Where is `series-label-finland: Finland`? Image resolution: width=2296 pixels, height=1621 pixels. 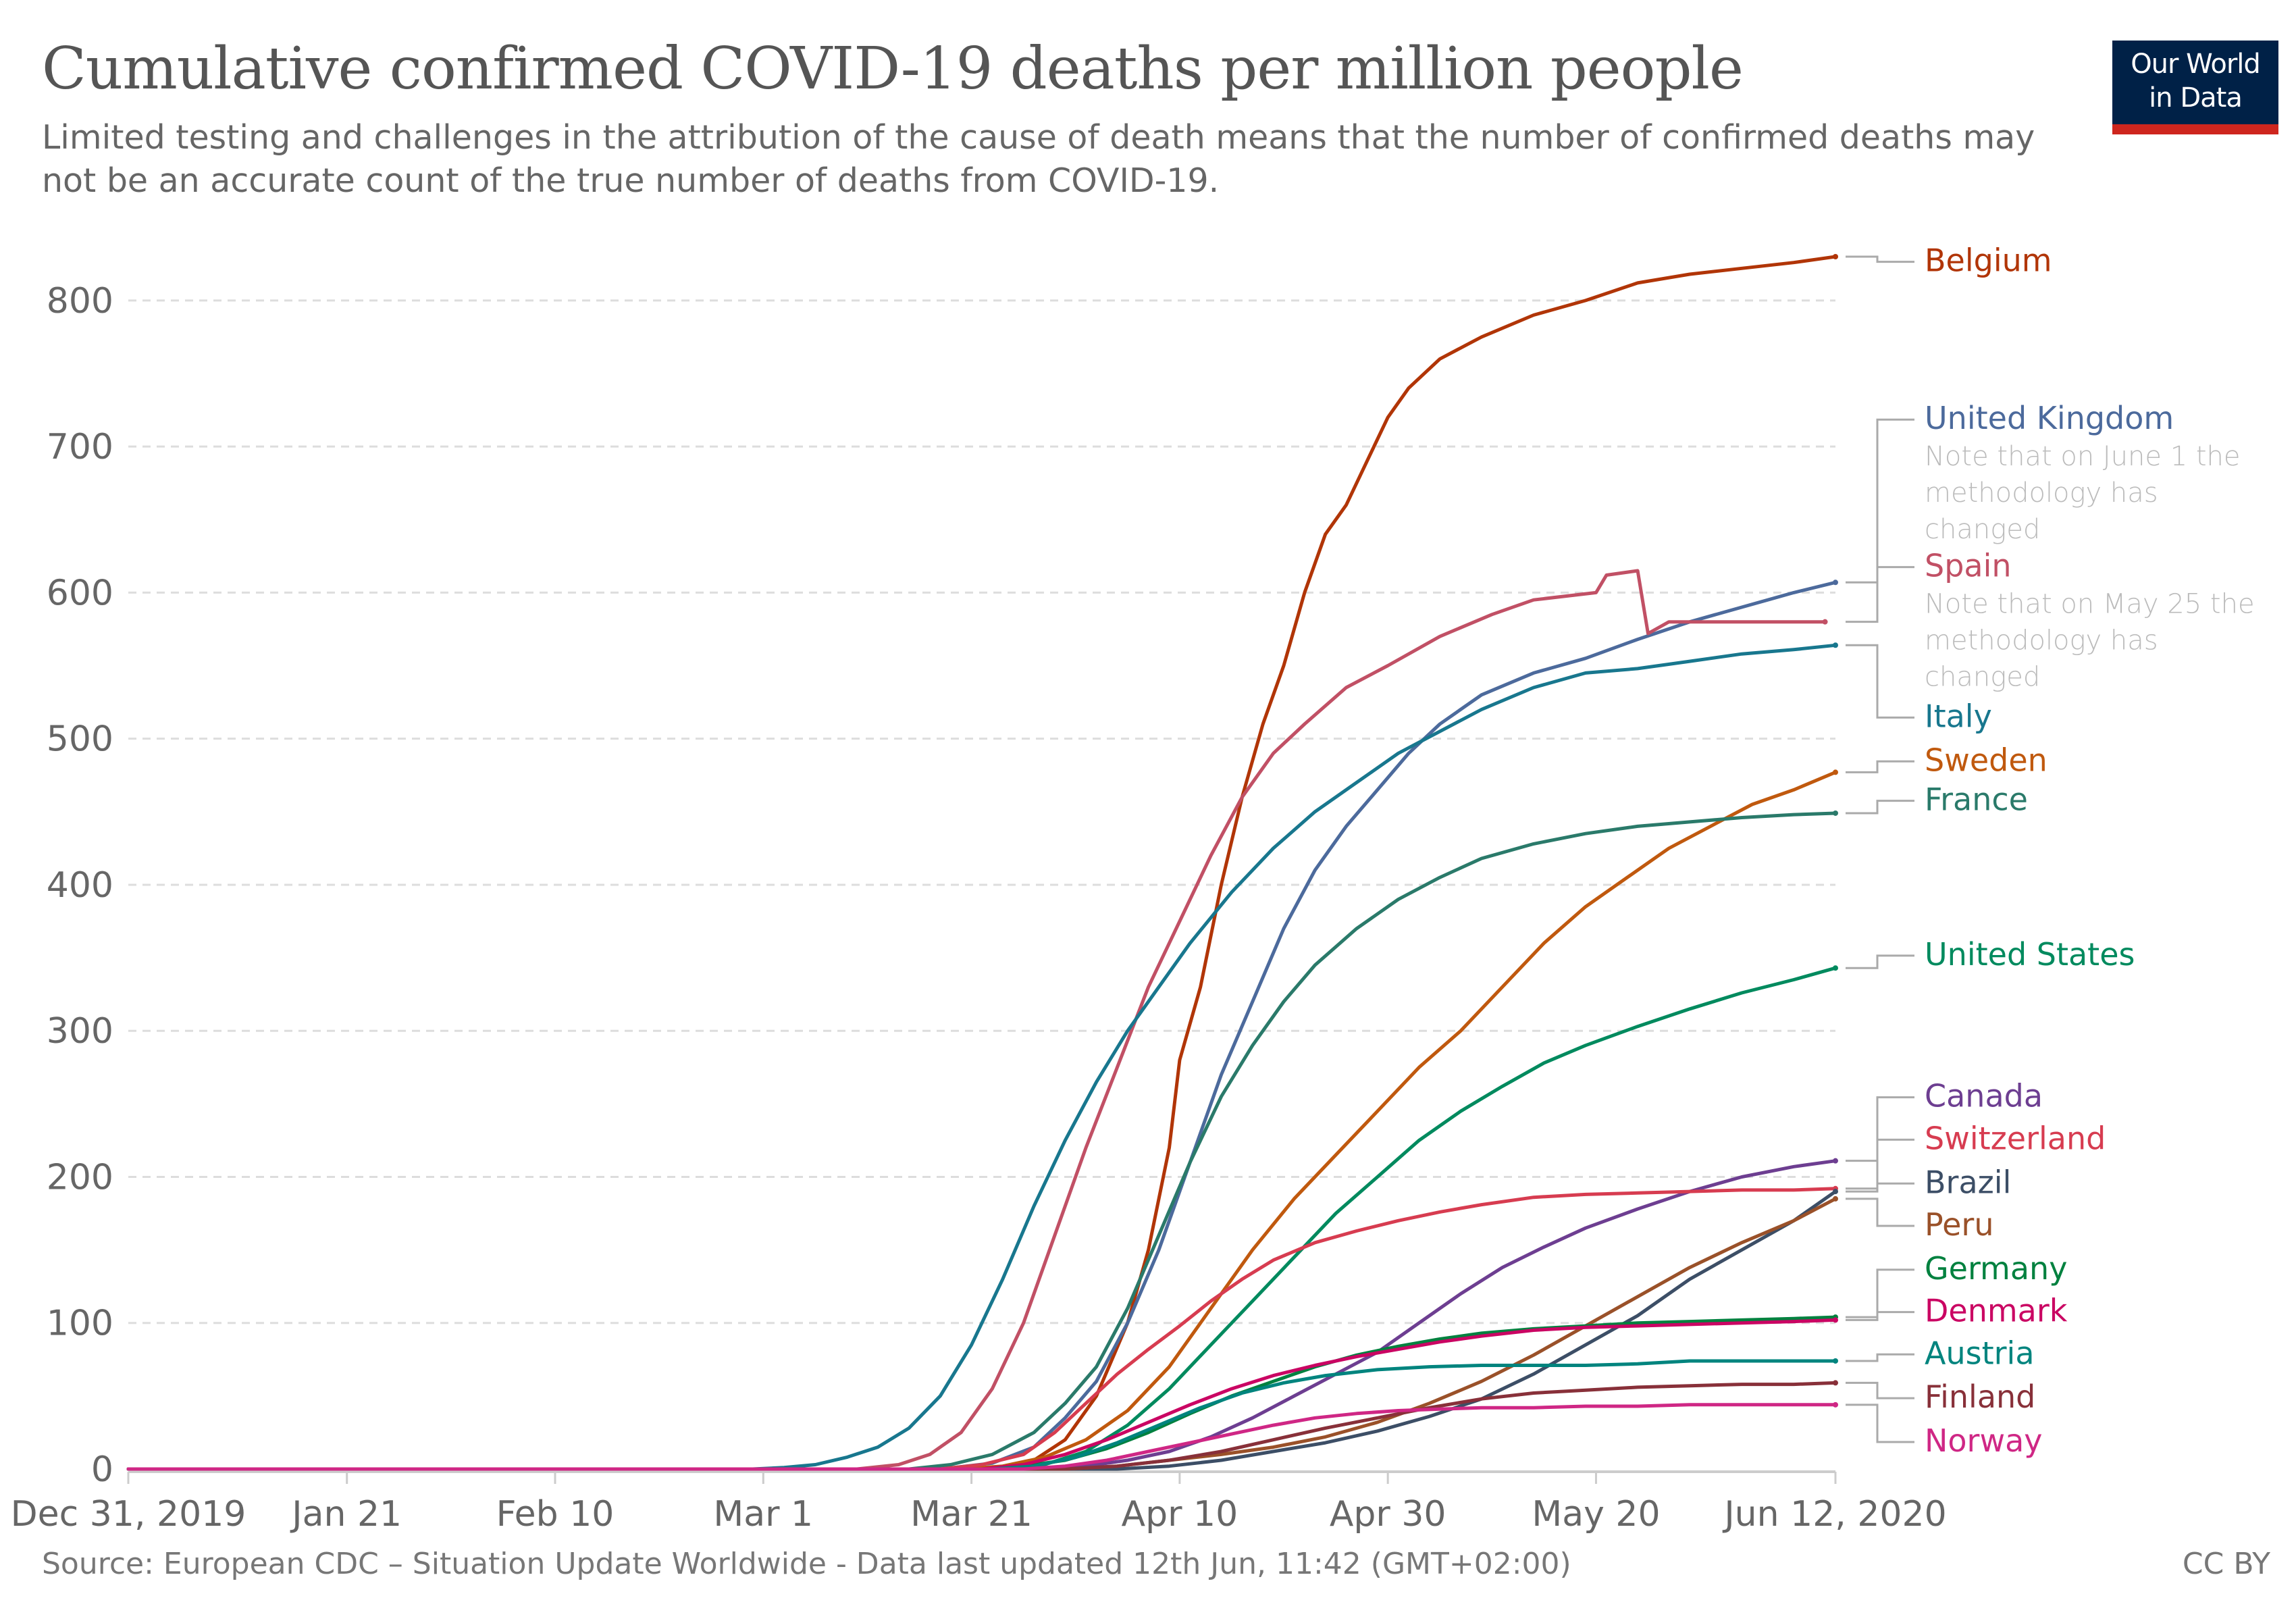 series-label-finland: Finland is located at coordinates (1980, 1397).